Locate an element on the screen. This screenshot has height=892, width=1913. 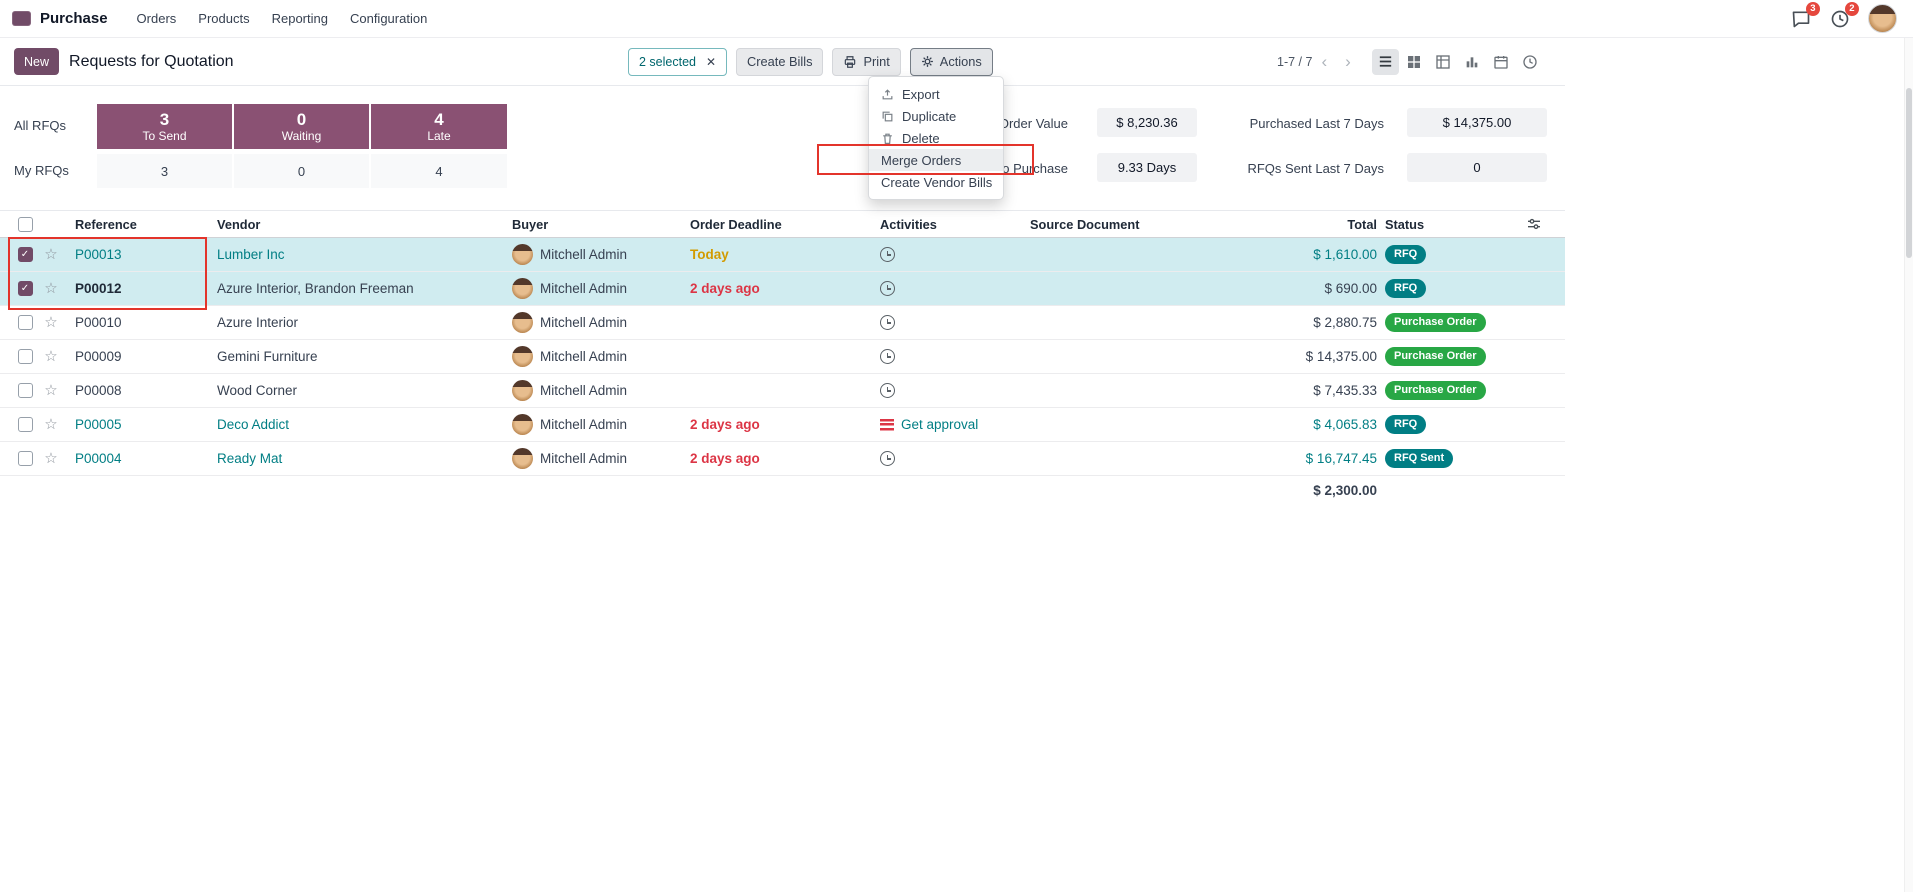
pager-previous-button: ‹ is located at coordinates (1324, 61).